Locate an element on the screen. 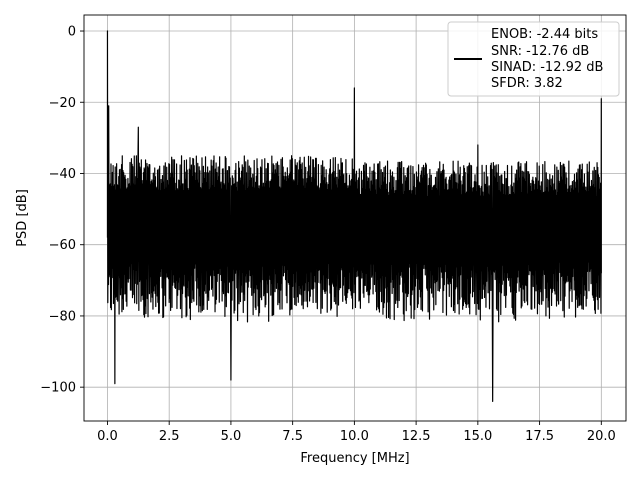 Image resolution: width=640 pixels, height=480 pixels. y-tick-label: −100 is located at coordinates (58, 388).